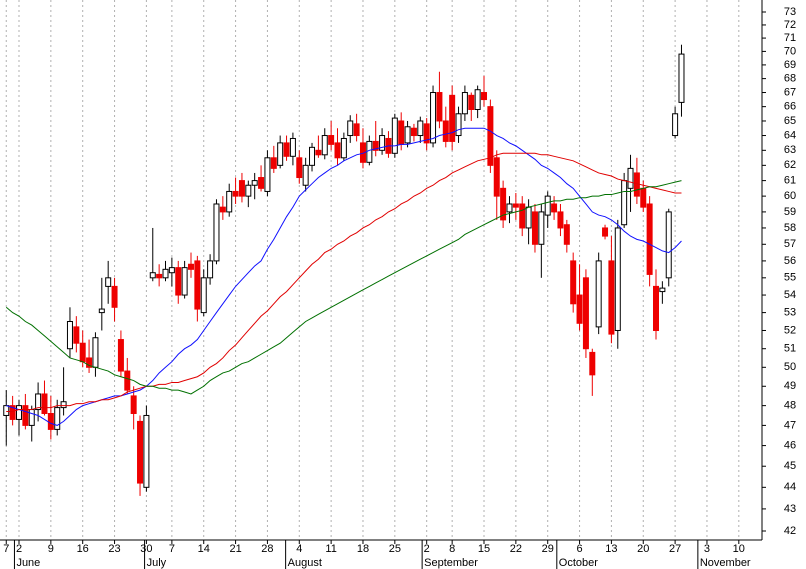  Describe the element at coordinates (790, 38) in the screenshot. I see `y-tick-label: 71` at that location.